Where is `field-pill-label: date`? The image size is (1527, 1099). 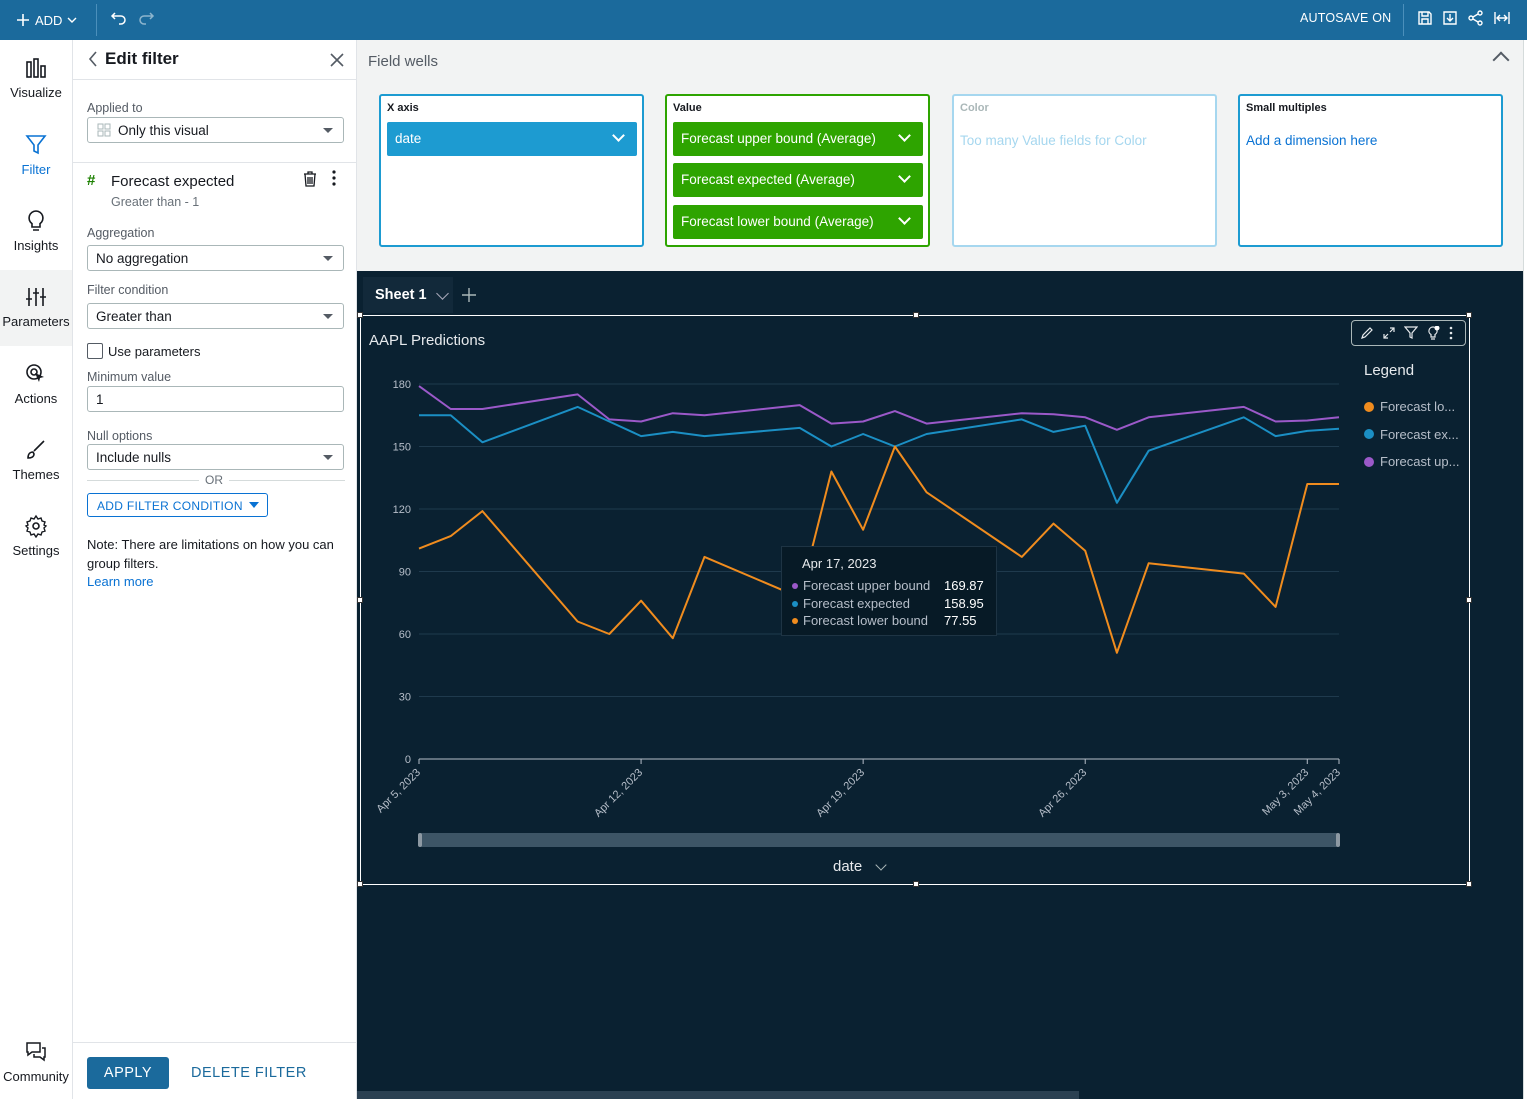
field-pill-label: date is located at coordinates (408, 138).